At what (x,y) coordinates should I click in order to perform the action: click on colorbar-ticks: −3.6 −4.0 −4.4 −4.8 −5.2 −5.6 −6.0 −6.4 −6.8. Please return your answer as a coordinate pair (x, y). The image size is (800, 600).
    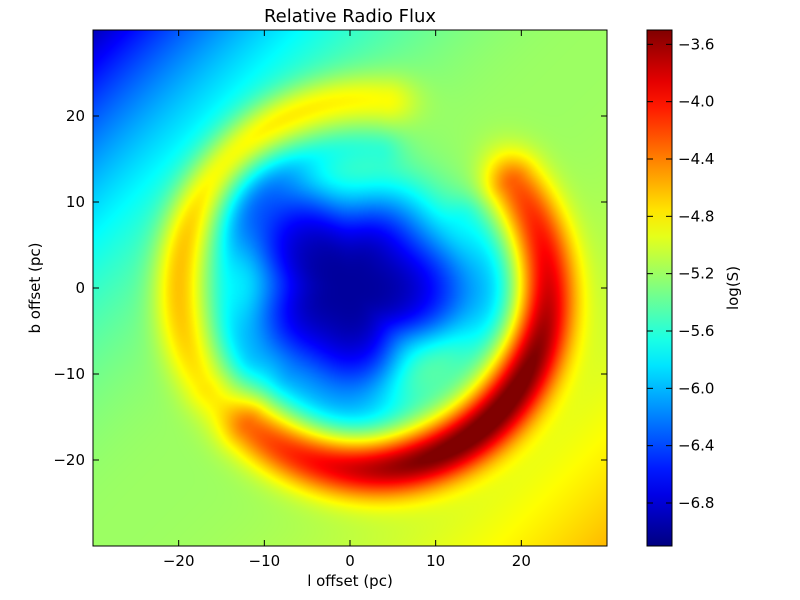
    Looking at the image, I should click on (680, 273).